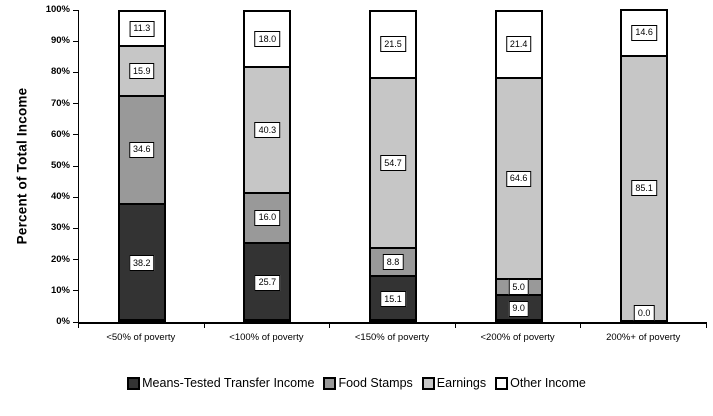 The image size is (713, 416). I want to click on bar-value-label: 54.7, so click(393, 163).